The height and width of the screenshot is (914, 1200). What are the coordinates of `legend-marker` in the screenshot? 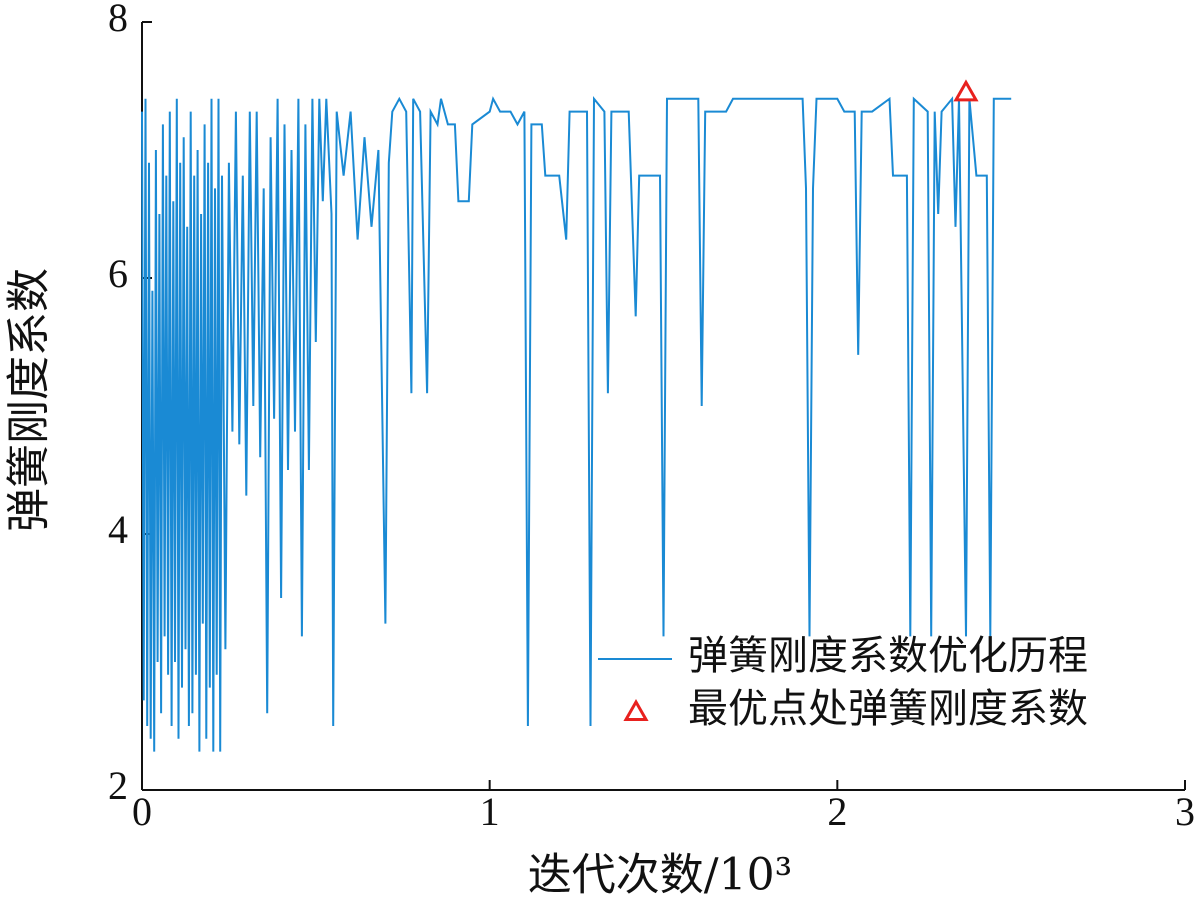 It's located at (636, 709).